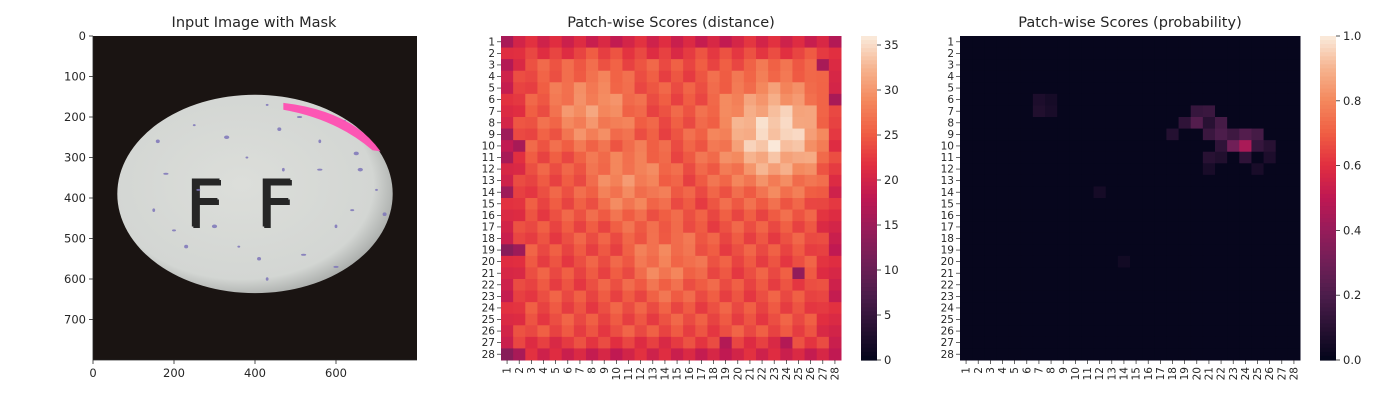 The width and height of the screenshot is (1400, 400). I want to click on y-tick-label: 100, so click(75, 77).